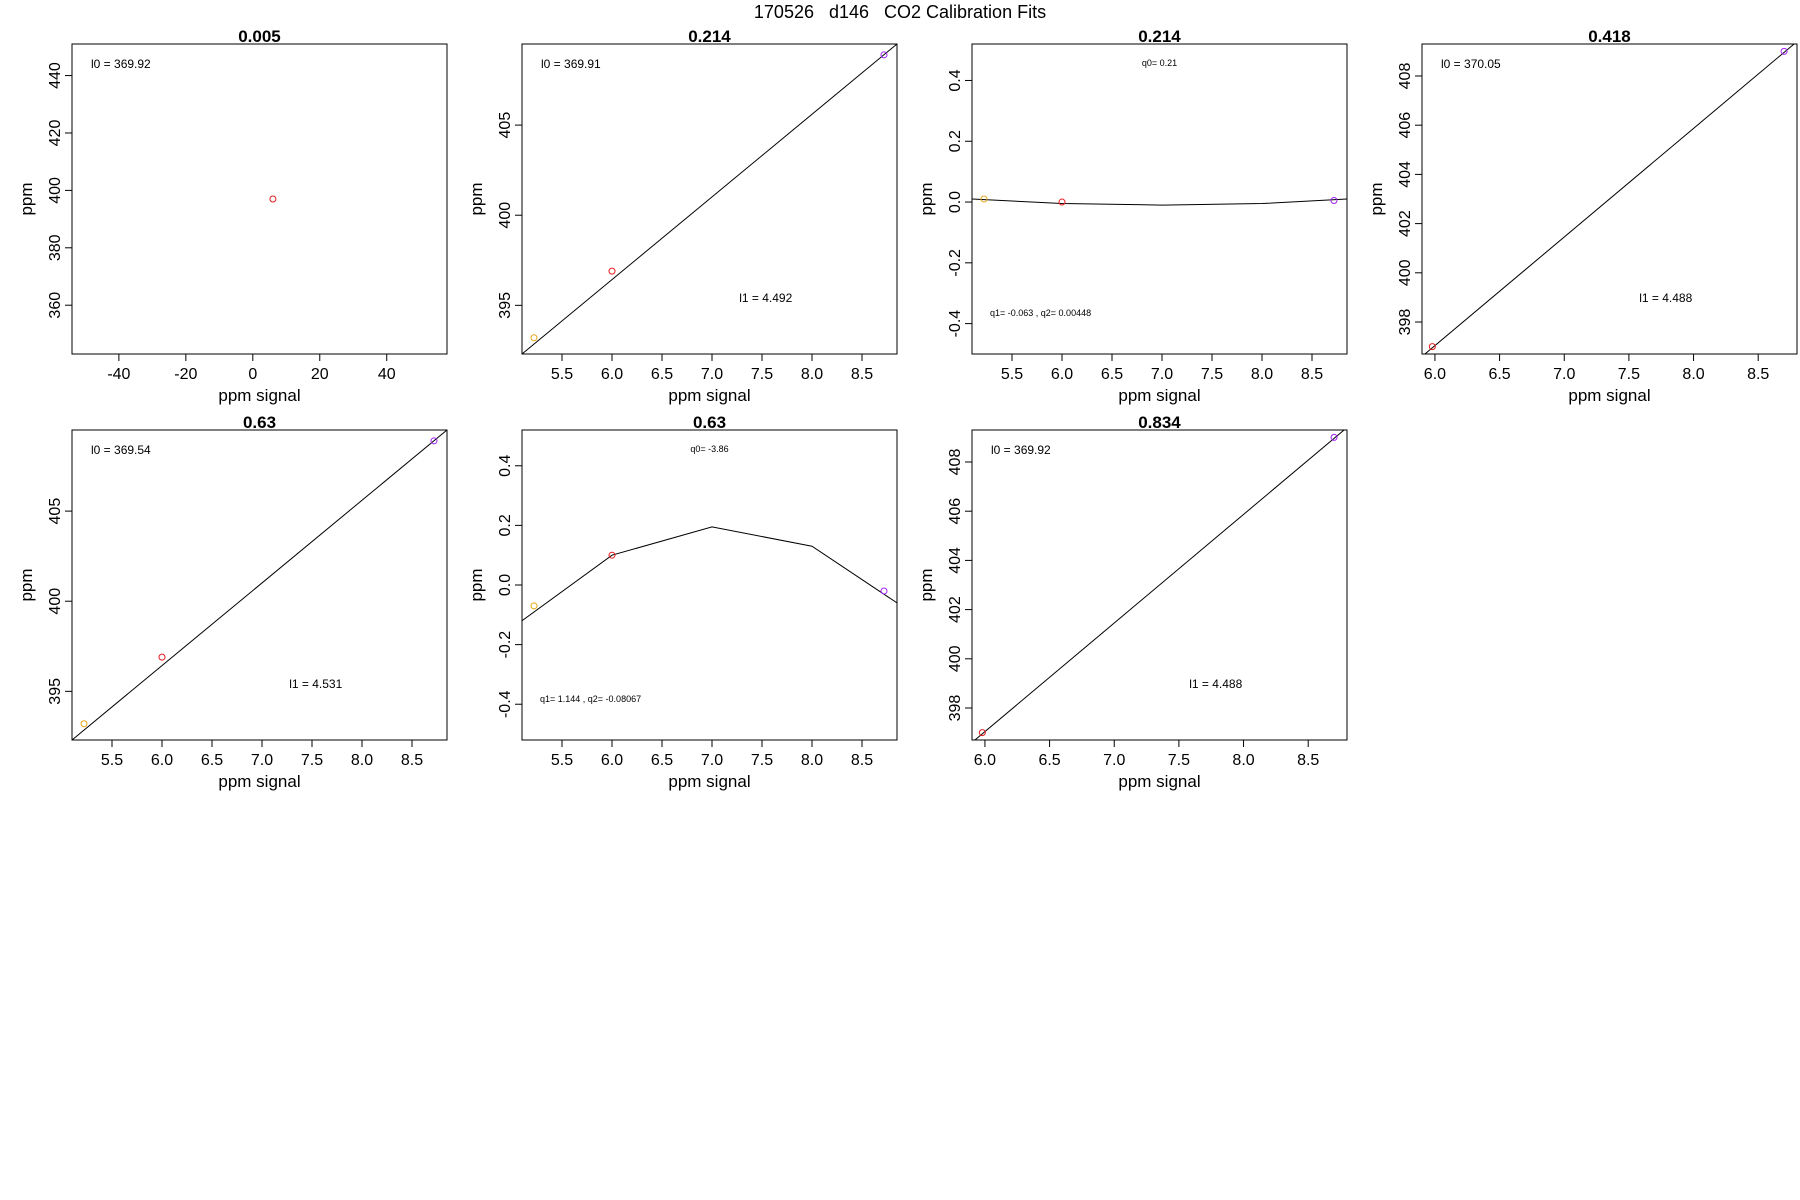 Image resolution: width=1800 pixels, height=1200 pixels. What do you see at coordinates (709, 449) in the screenshot?
I see `fit-annotation: q0= -3.86` at bounding box center [709, 449].